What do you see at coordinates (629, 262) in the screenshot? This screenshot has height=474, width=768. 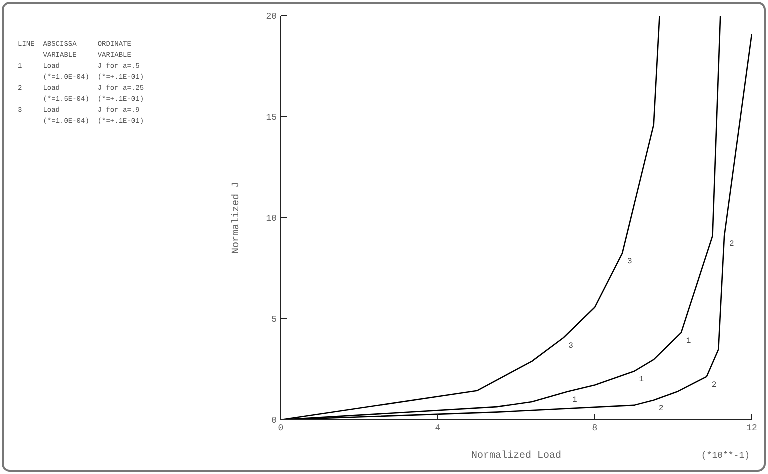 I see `series-label: 3` at bounding box center [629, 262].